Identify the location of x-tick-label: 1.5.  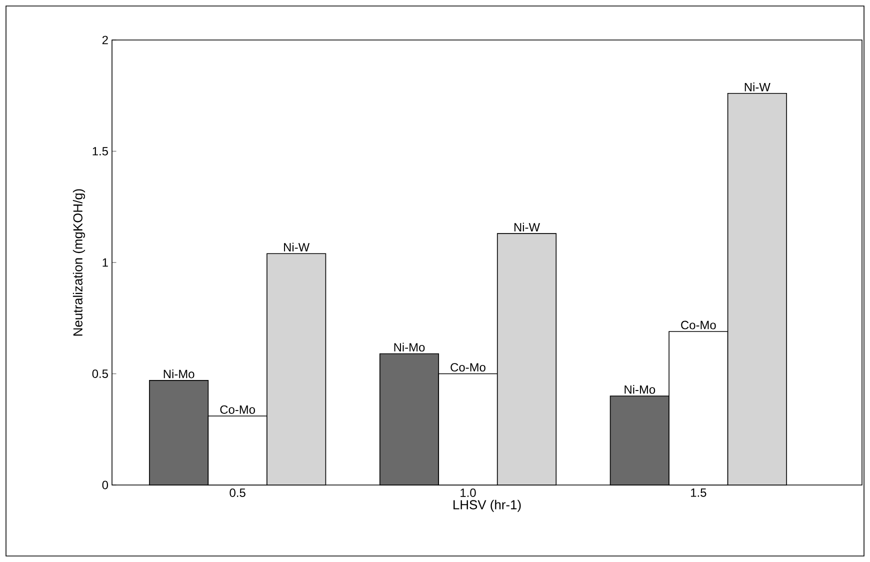
(698, 492).